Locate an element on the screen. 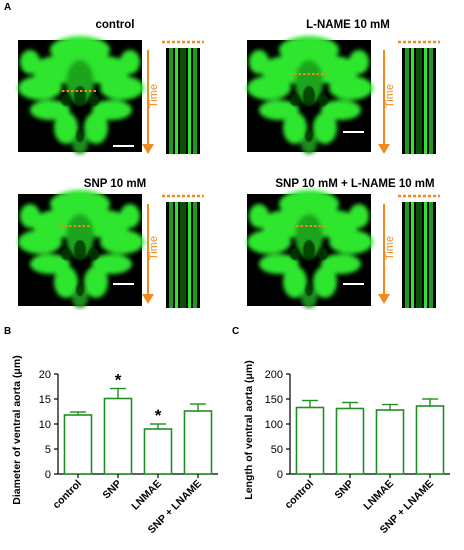 This screenshot has width=464, height=550. panel-letter-a: A is located at coordinates (8, 7).